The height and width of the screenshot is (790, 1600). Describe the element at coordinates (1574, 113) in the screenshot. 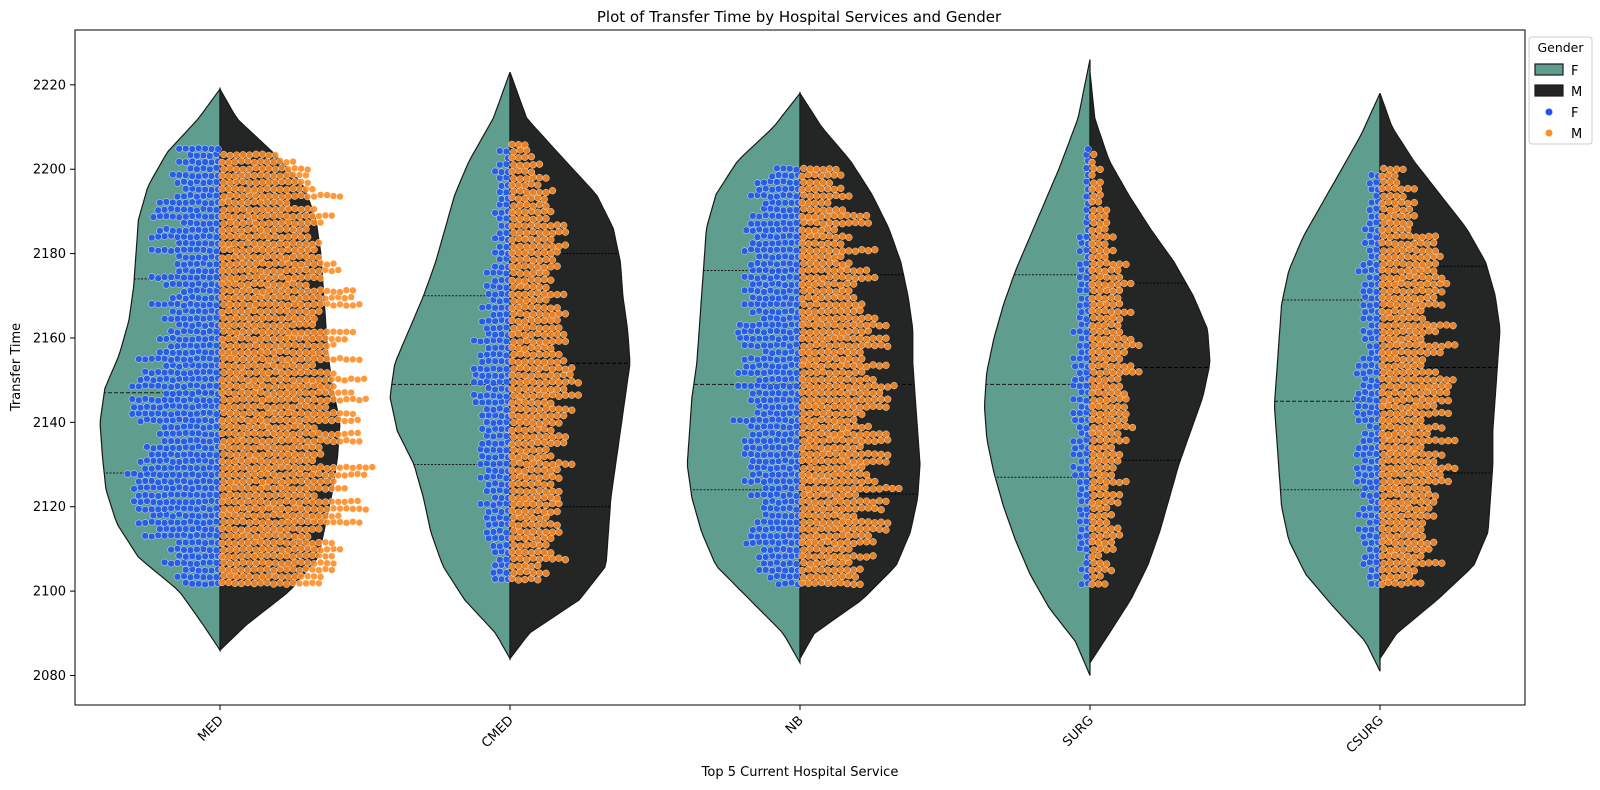

I see `legend-label-point-f: F` at that location.